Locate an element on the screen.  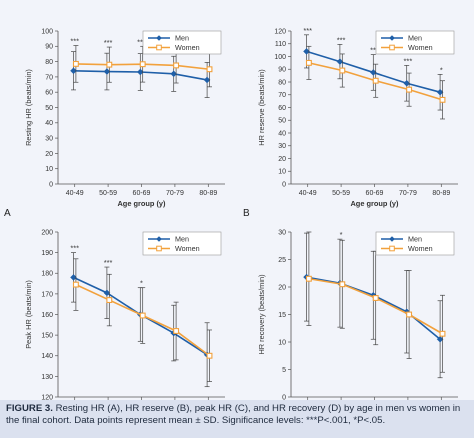
y-tick-label: 110 is located at coordinates (280, 44).